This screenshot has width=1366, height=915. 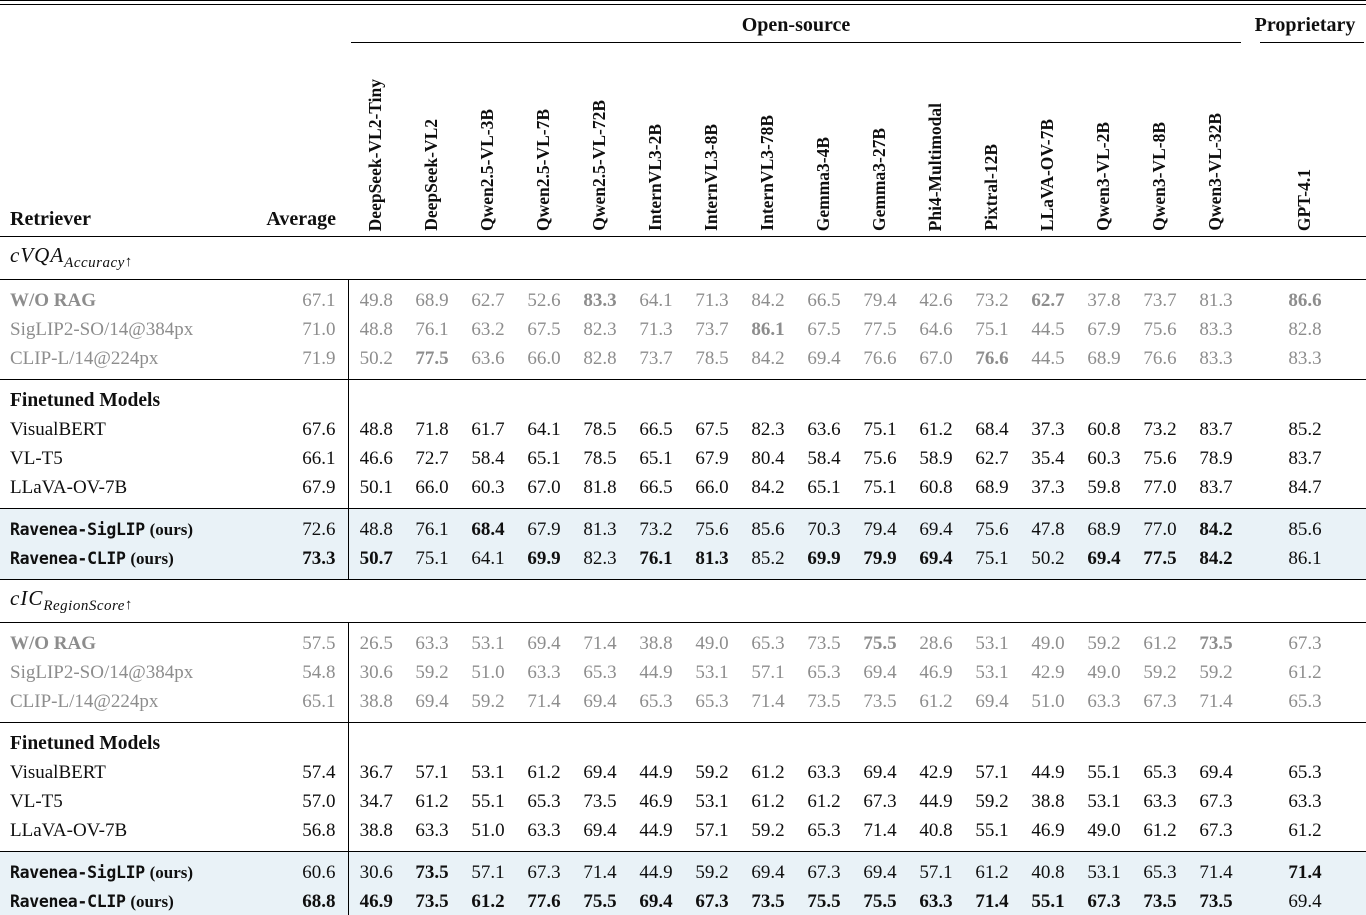 I want to click on proprietary-underline, so click(x=1312, y=42).